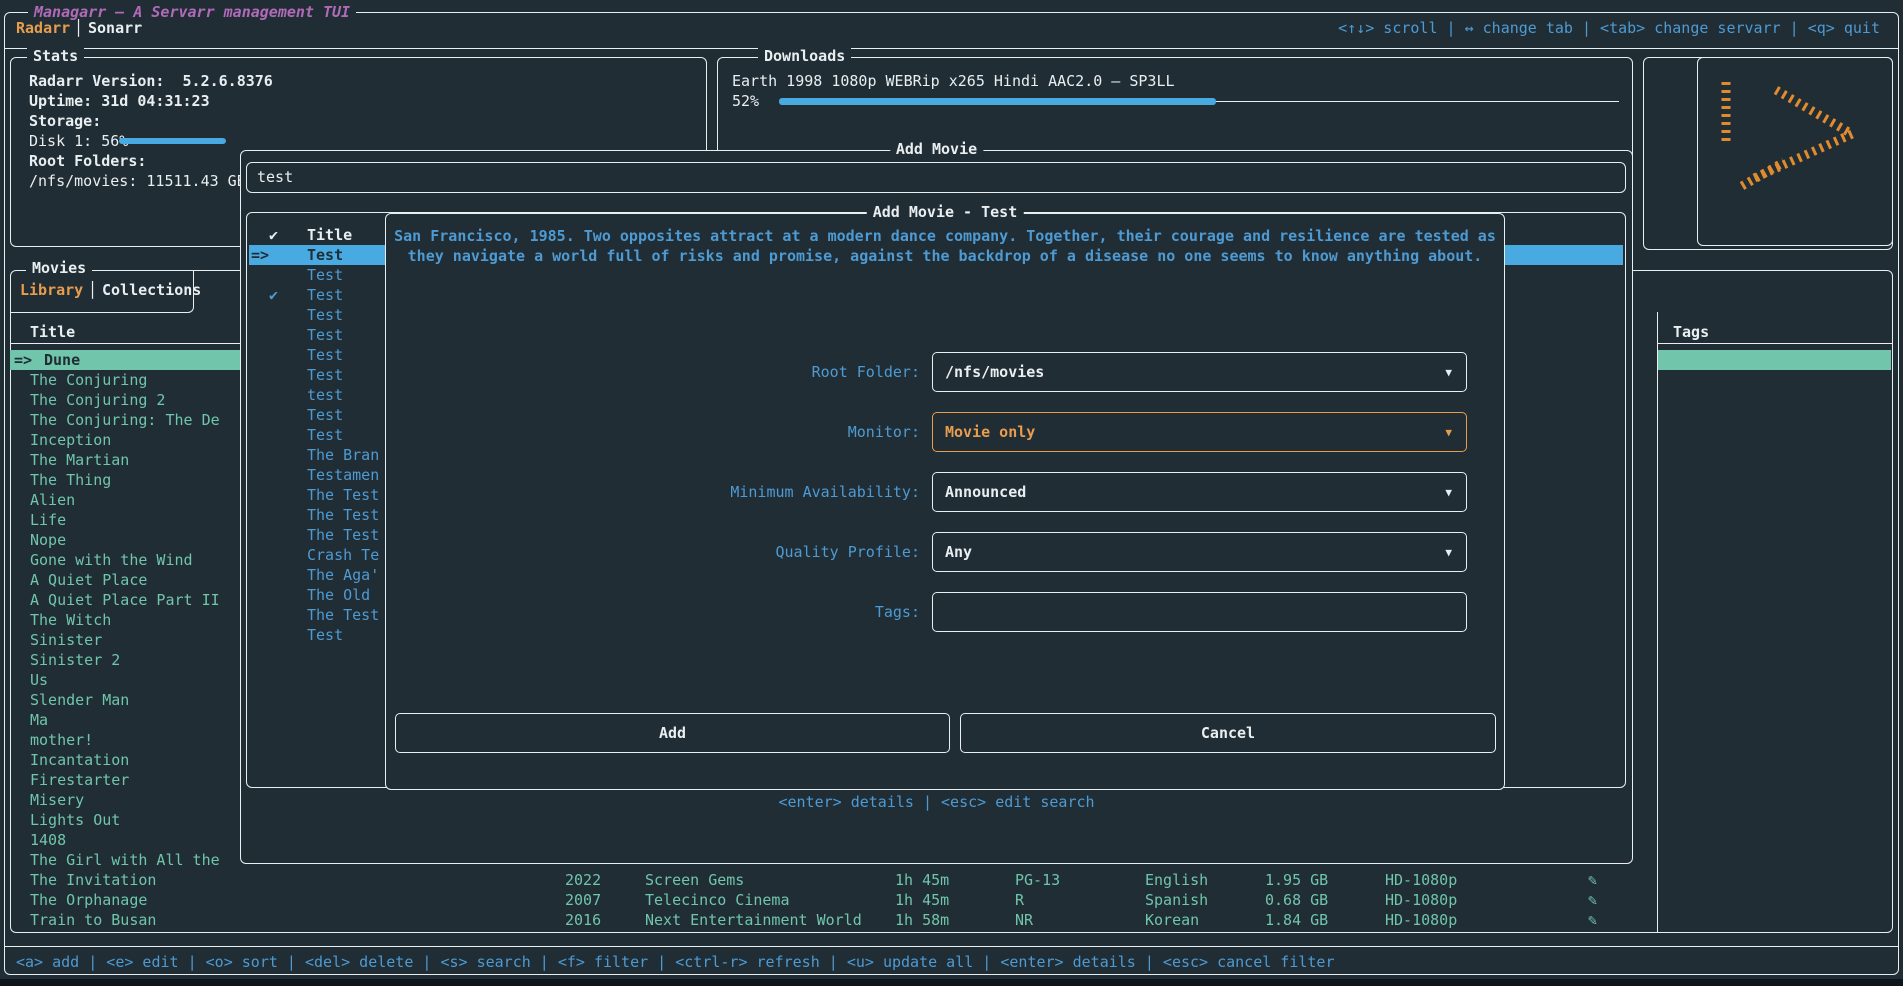 The image size is (1903, 986). Describe the element at coordinates (48, 520) in the screenshot. I see `movie-title: Life` at that location.